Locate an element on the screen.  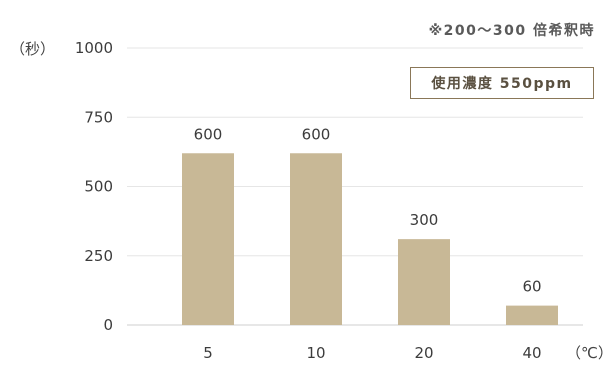
x-tick-label-5: 5 is located at coordinates (208, 353).